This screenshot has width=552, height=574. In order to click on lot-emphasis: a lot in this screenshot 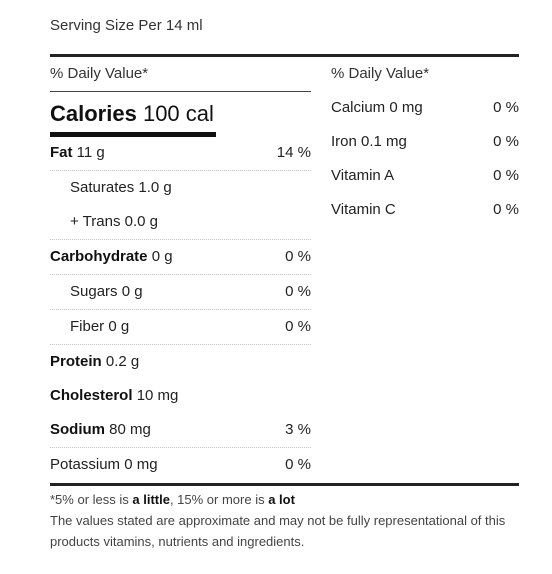, I will do `click(281, 499)`.